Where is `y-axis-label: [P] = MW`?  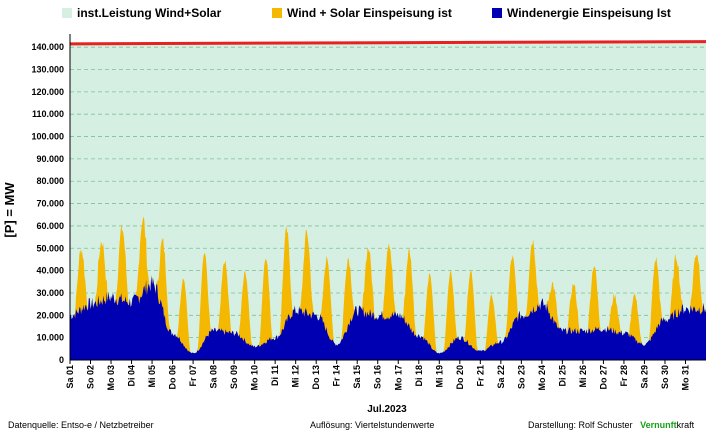 y-axis-label: [P] = MW is located at coordinates (9, 210).